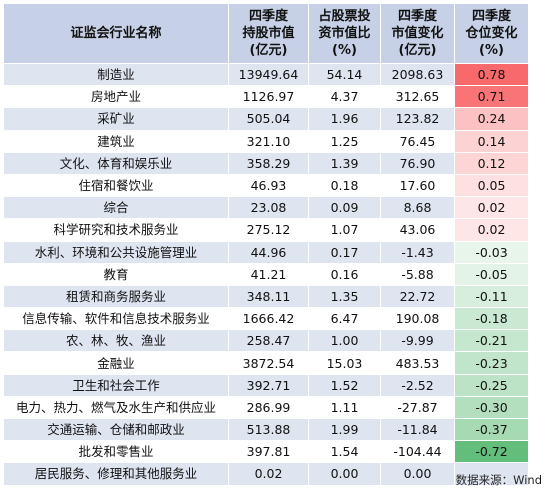 This screenshot has width=550, height=490. Describe the element at coordinates (491, 74) in the screenshot. I see `cell-position-change: 0.78` at that location.